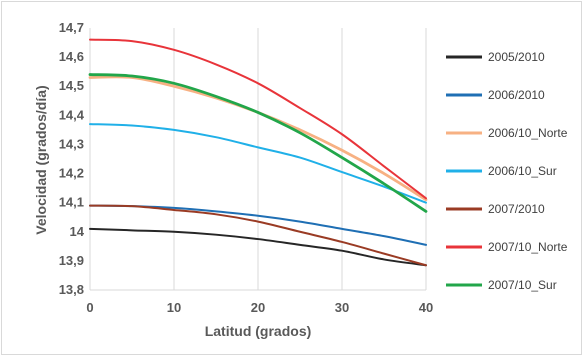  Describe the element at coordinates (71, 202) in the screenshot. I see `y-tick-label: 14,1` at that location.